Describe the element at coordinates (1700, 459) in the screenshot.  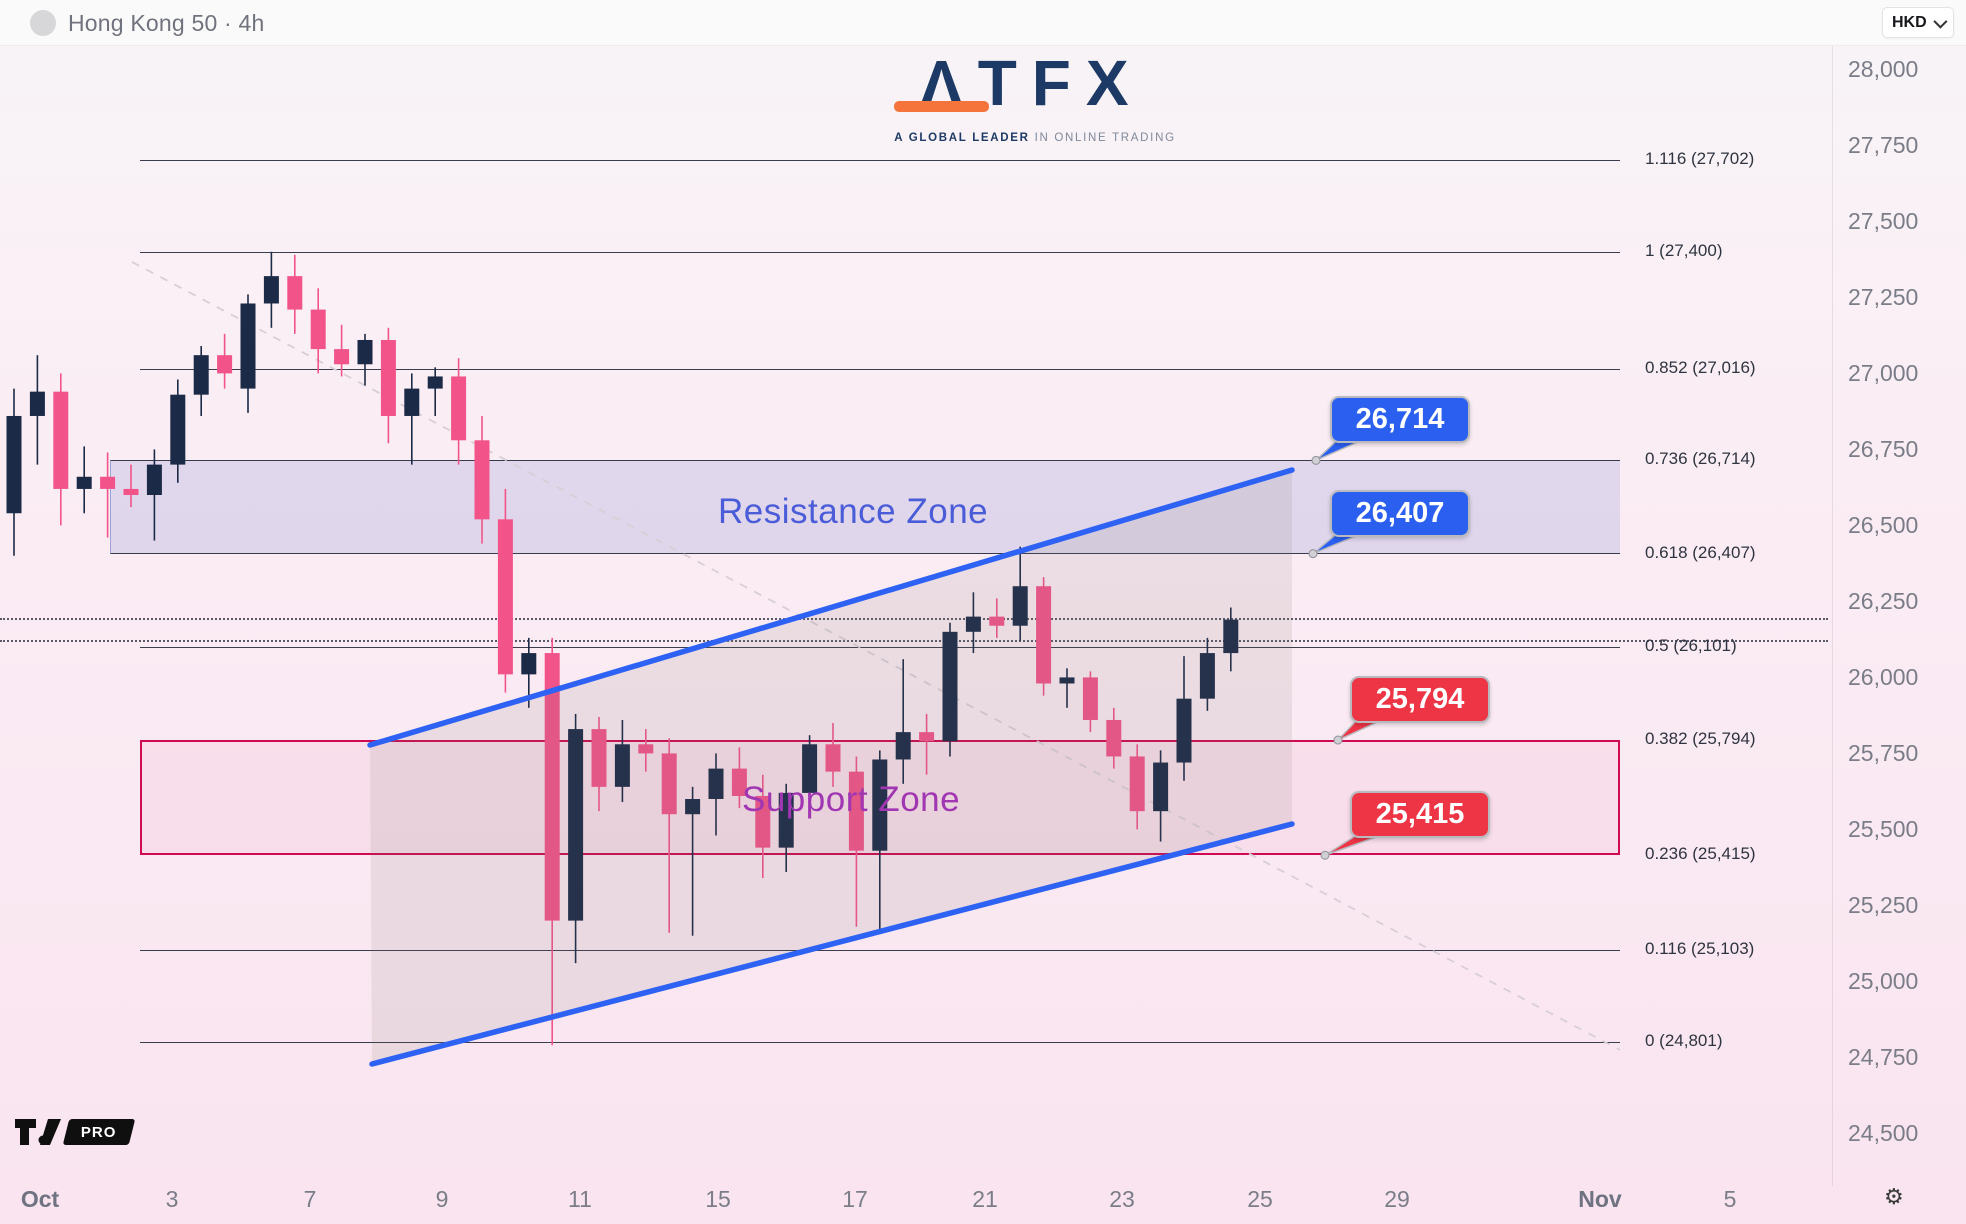
I see `fib-level-label: 0.736 (26,714)` at that location.